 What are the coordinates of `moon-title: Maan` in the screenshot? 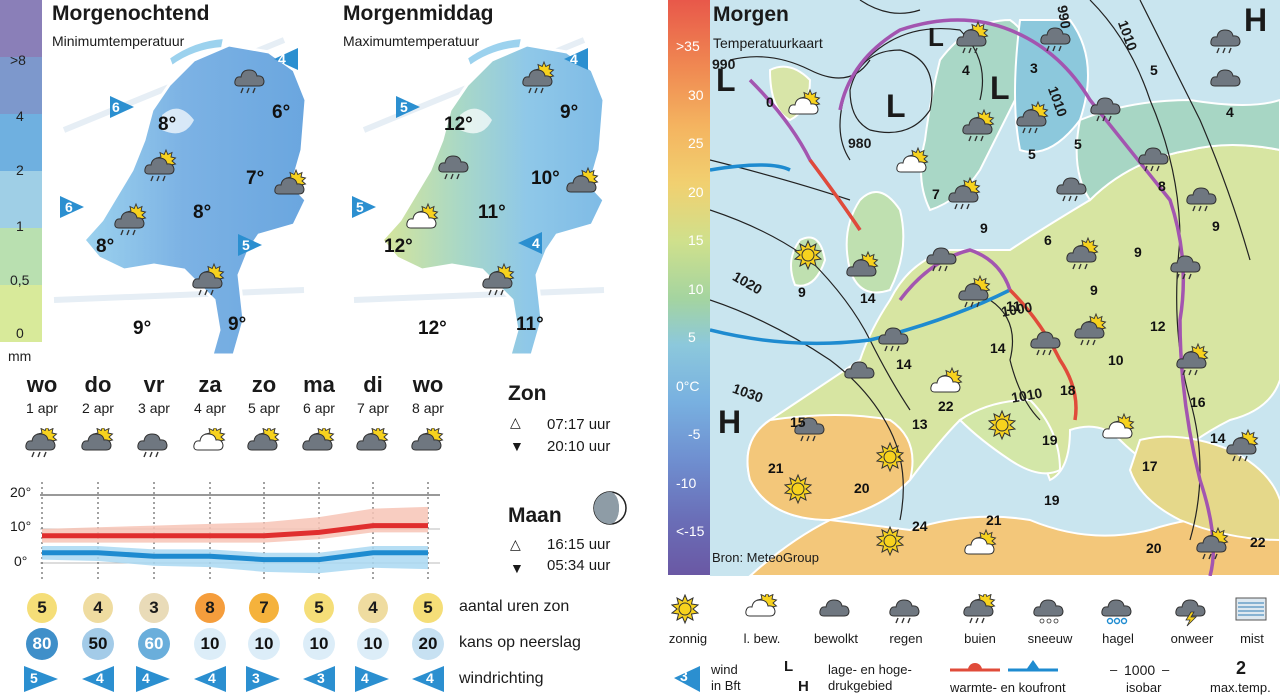 It's located at (535, 515).